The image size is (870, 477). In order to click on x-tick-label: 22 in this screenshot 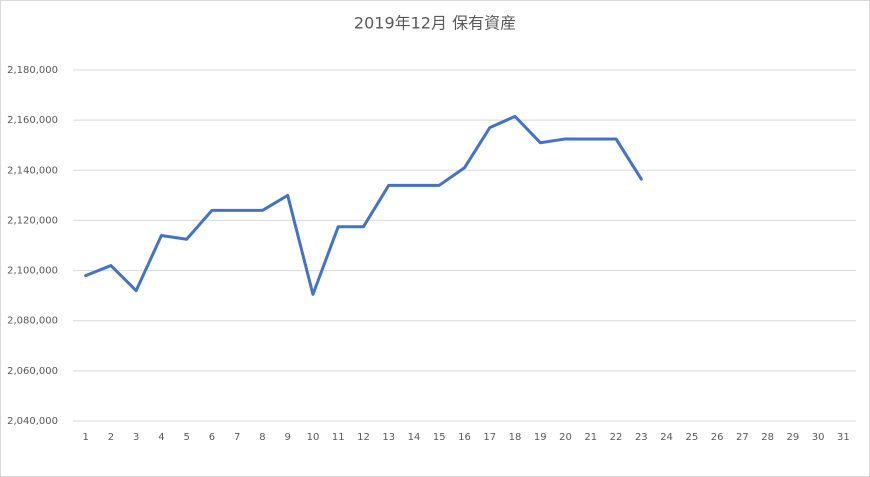, I will do `click(616, 437)`.